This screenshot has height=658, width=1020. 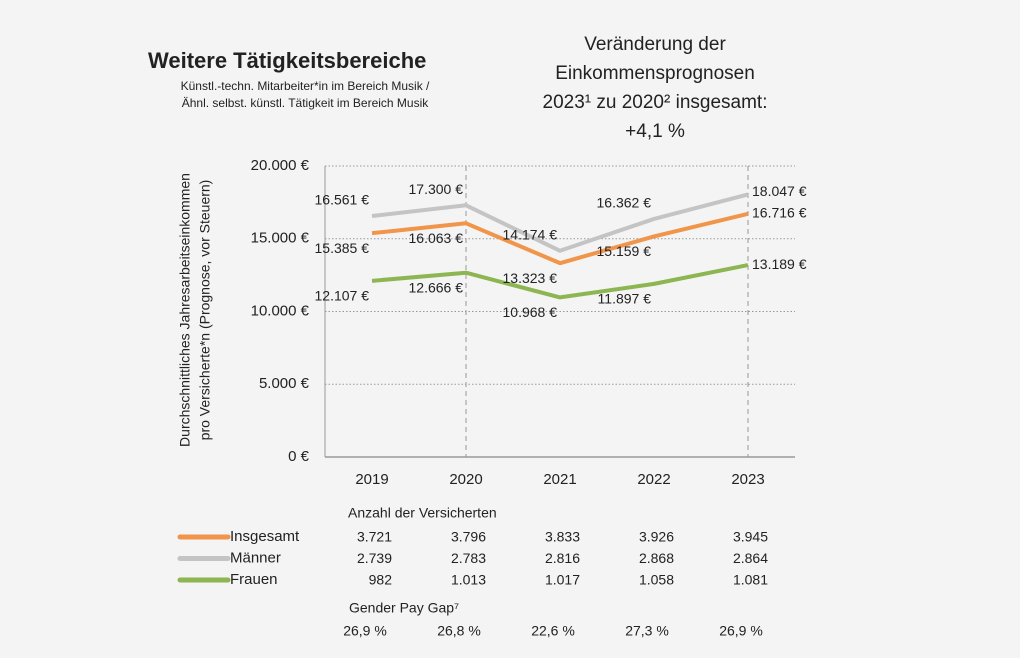 What do you see at coordinates (779, 191) in the screenshot?
I see `value-label: 18.047 €` at bounding box center [779, 191].